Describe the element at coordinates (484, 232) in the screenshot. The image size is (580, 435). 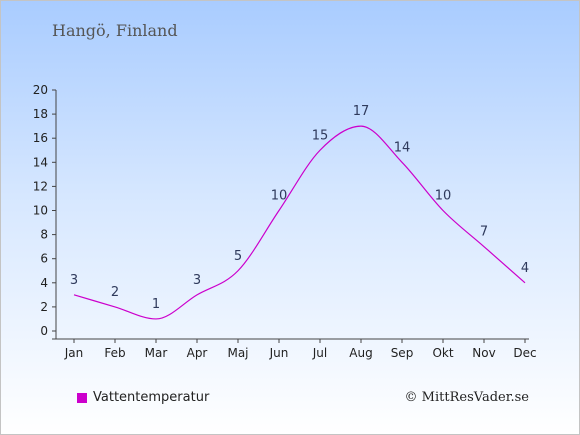
I see `data-label: 7` at that location.